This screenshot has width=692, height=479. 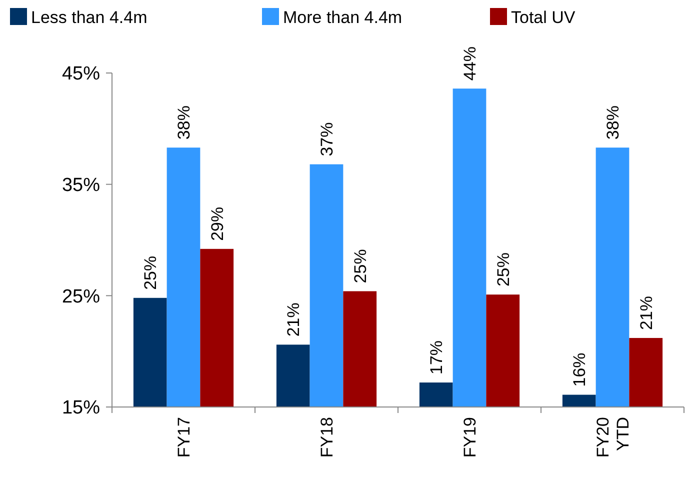 I want to click on x-tick-label: FY18, so click(x=327, y=437).